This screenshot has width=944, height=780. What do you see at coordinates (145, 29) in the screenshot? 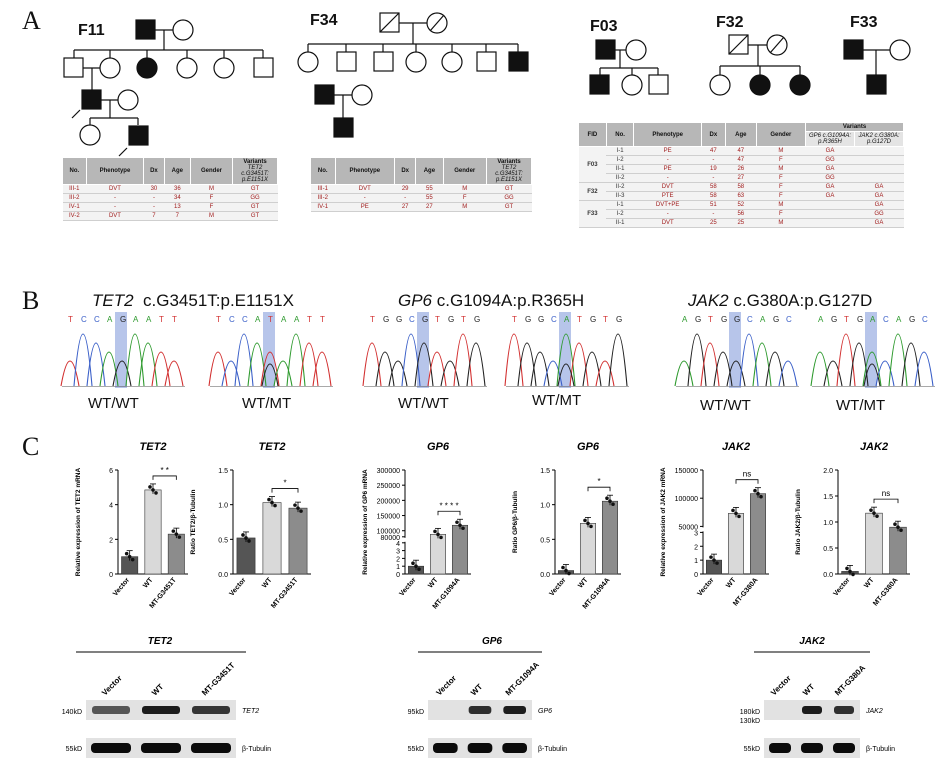
I see `f11-i1` at bounding box center [145, 29].